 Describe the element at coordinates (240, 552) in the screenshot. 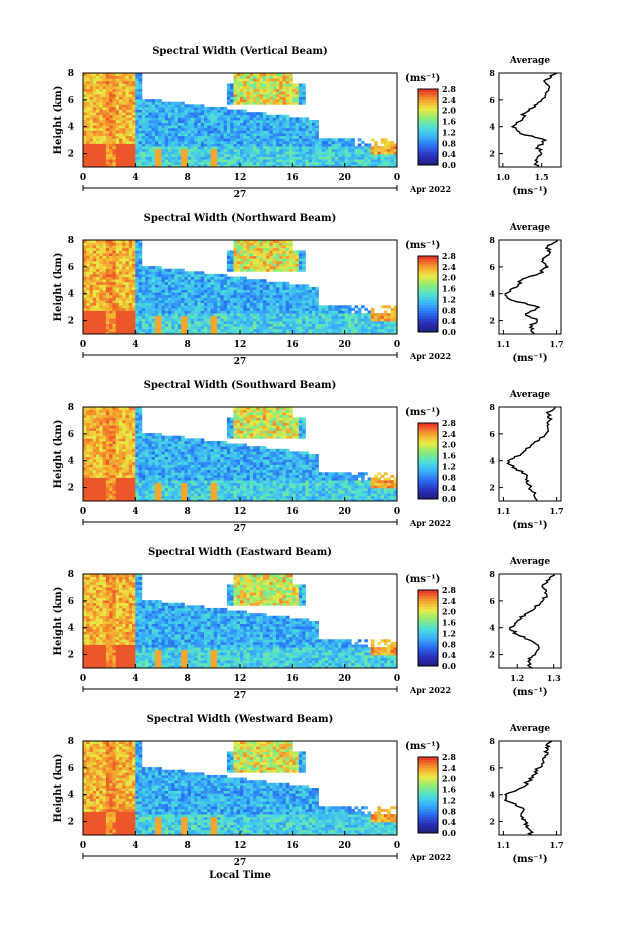

I see `panel-title: Spectral Width (Eastward Beam)` at that location.